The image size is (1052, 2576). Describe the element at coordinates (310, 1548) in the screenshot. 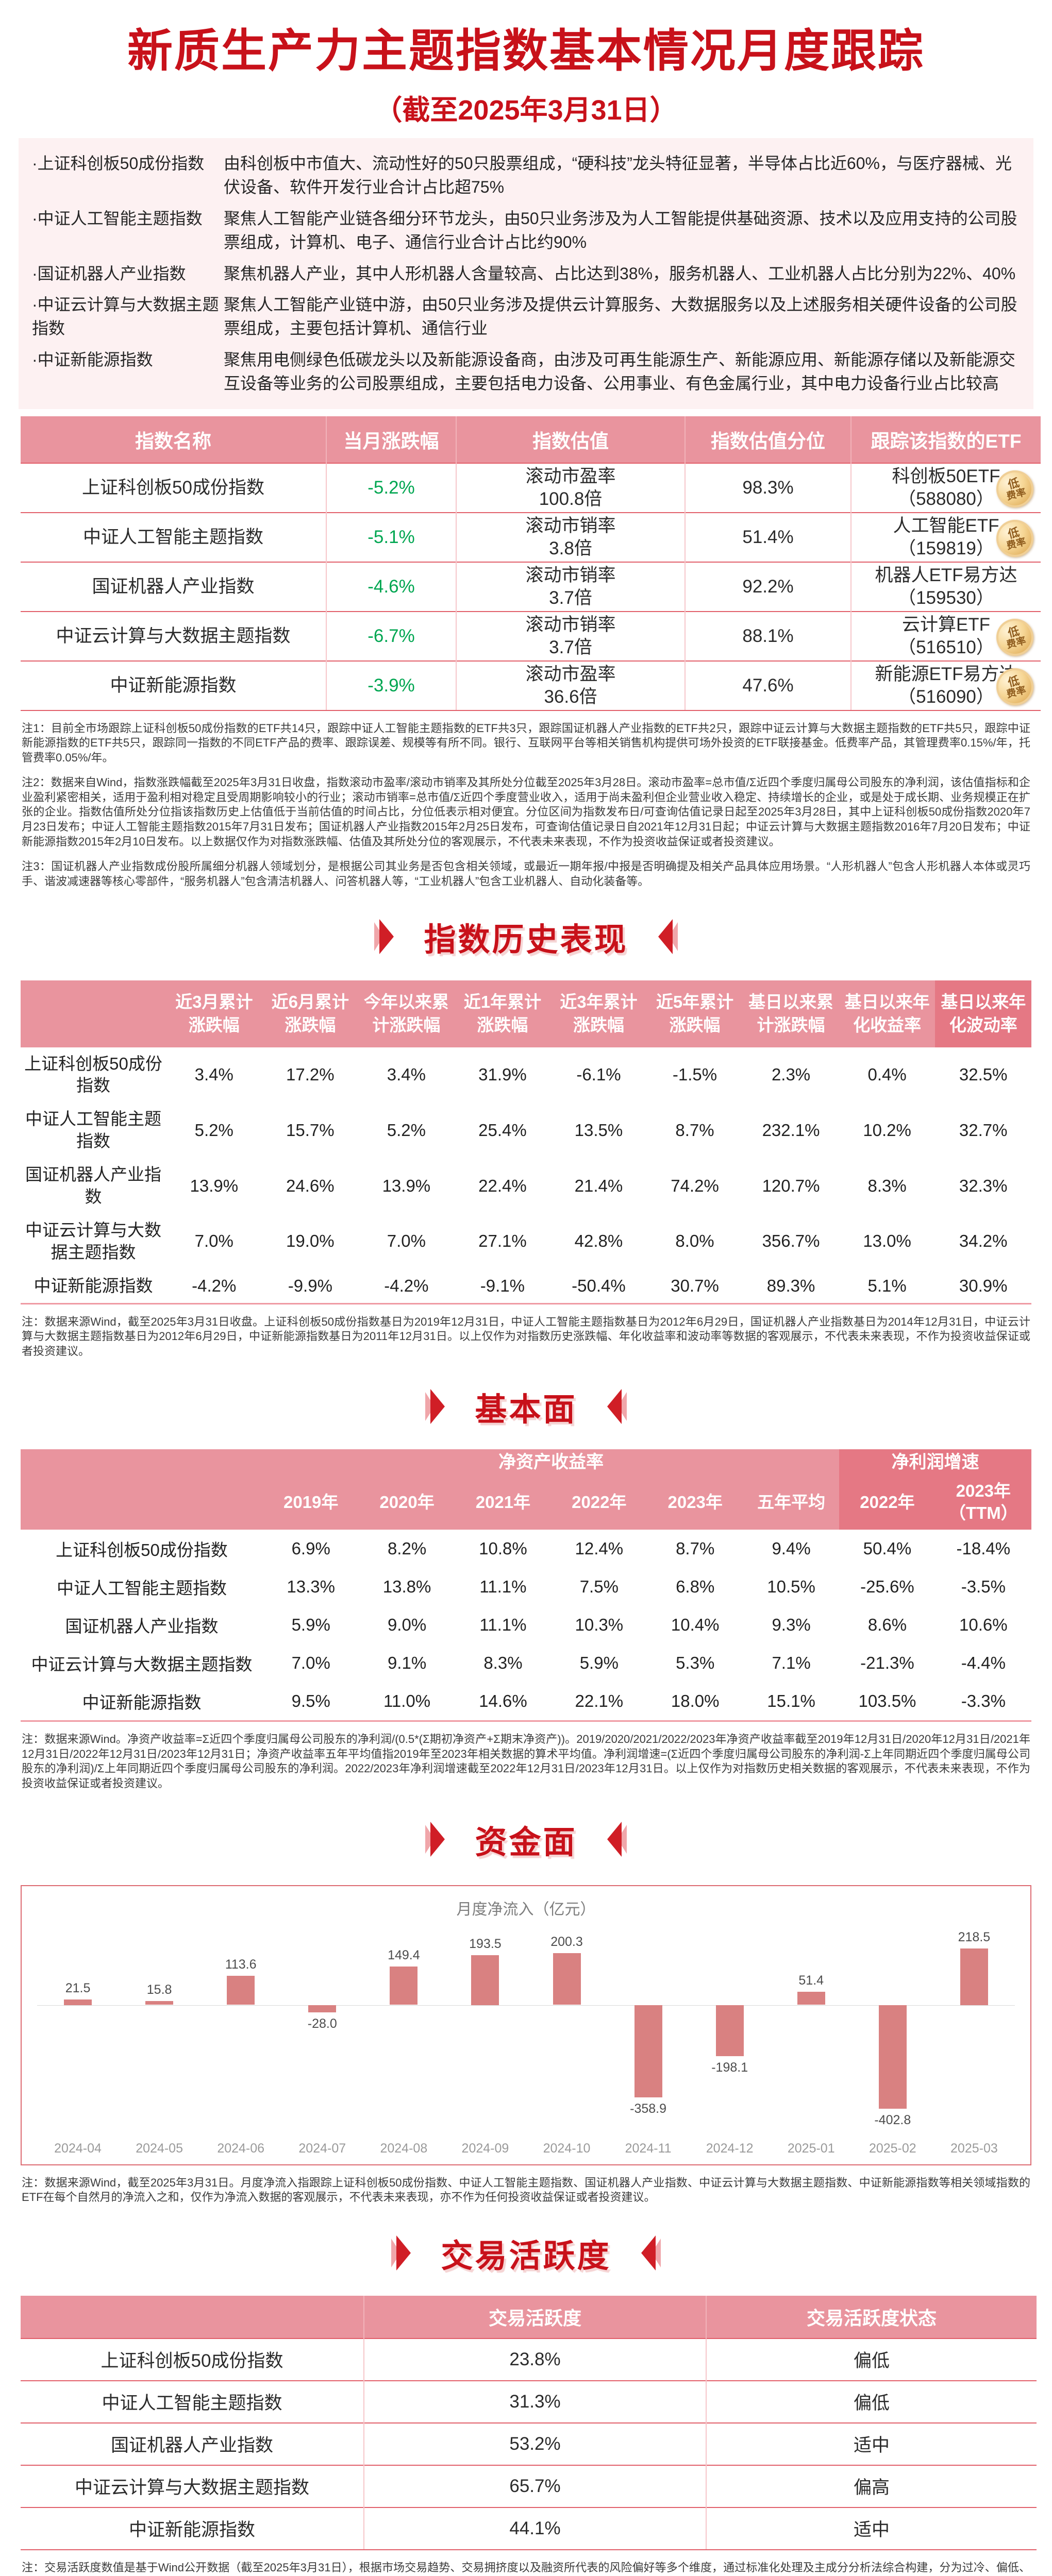

I see `value-cell: 6.9%` at that location.